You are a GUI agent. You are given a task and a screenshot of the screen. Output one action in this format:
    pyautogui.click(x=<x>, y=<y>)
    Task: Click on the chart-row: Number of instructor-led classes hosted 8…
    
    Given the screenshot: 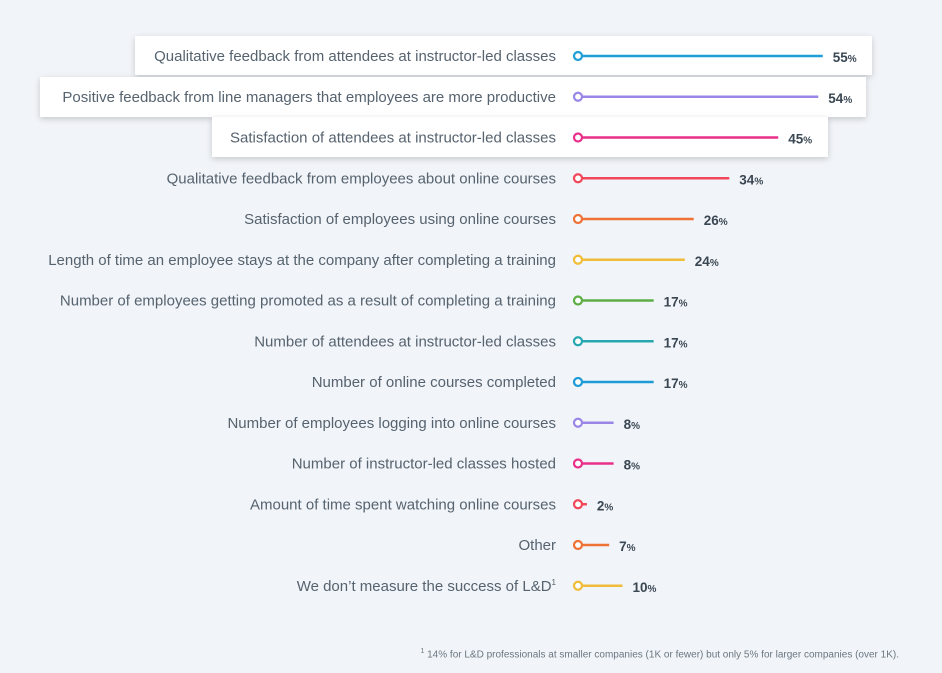 What is the action you would take?
    pyautogui.click(x=466, y=464)
    